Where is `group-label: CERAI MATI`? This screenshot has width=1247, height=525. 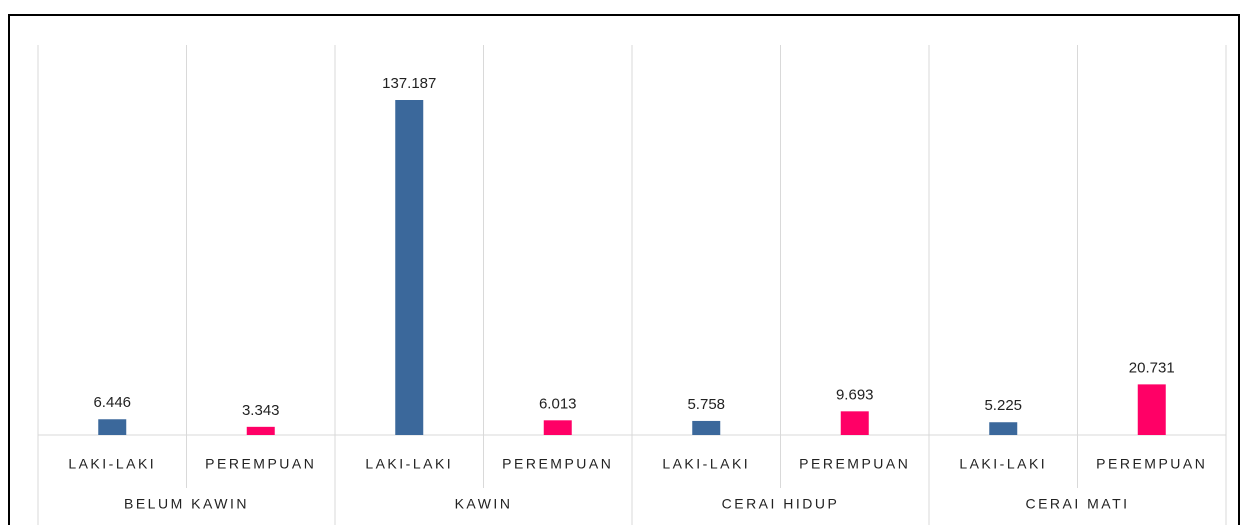
group-label: CERAI MATI is located at coordinates (1077, 504).